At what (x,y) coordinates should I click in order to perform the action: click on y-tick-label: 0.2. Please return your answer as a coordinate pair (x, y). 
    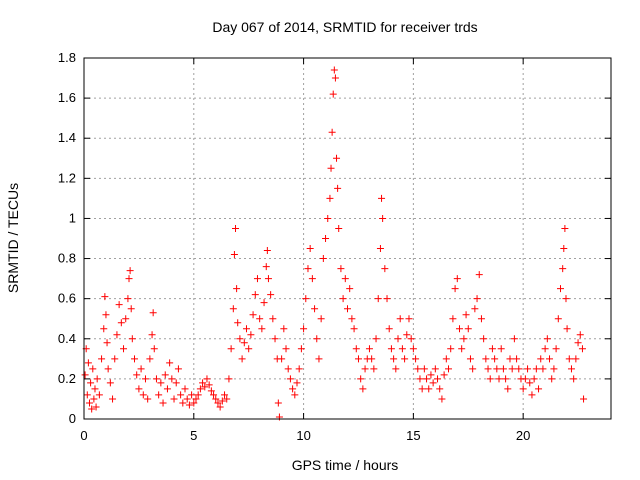
    Looking at the image, I should click on (67, 378).